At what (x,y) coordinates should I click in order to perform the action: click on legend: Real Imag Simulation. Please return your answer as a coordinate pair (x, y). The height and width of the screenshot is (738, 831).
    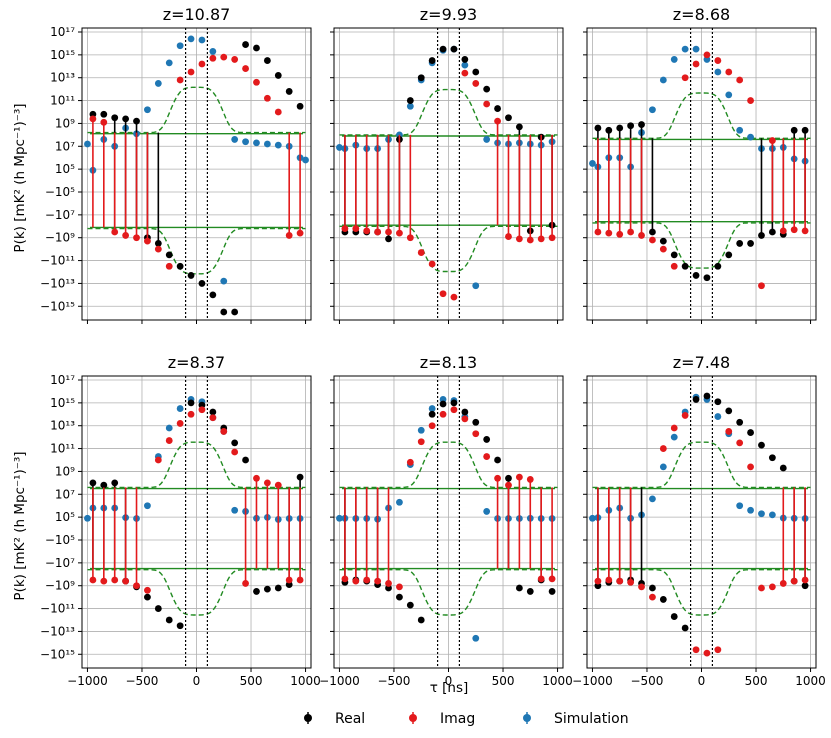
    Looking at the image, I should click on (466, 719).